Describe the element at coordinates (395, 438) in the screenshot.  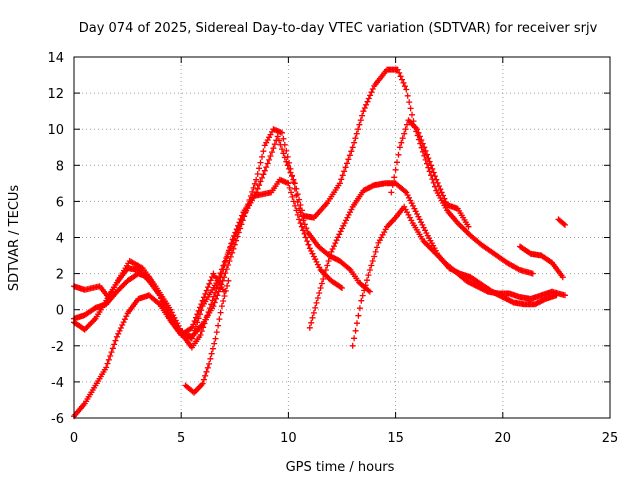
I see `x-tick-label: 15` at that location.